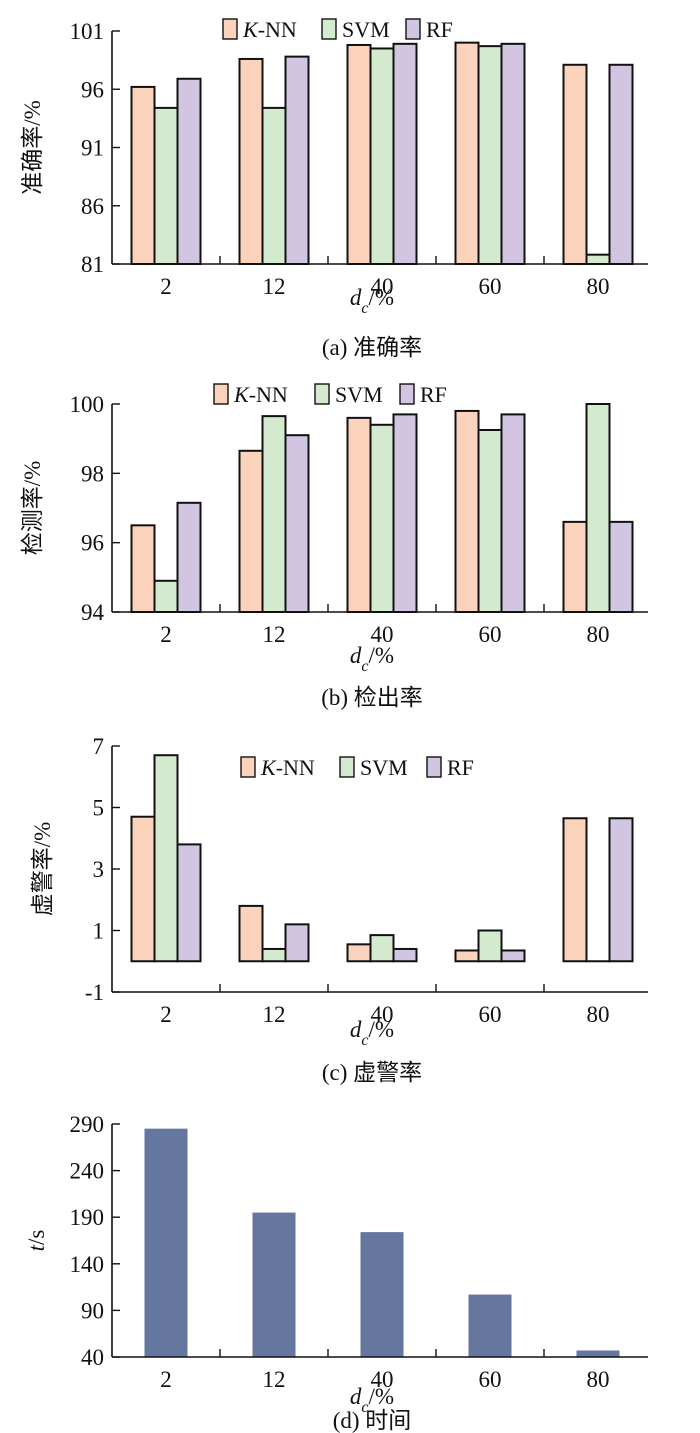  Describe the element at coordinates (87, 31) in the screenshot. I see `y-tick-label: 101` at that location.